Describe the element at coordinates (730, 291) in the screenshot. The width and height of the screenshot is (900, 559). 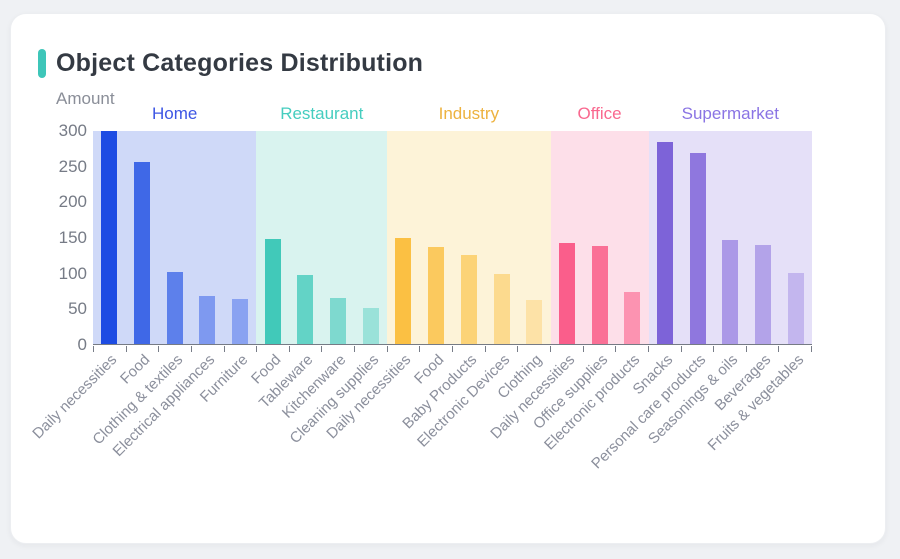
I see `bar-supermarket-seasonings-oils` at that location.